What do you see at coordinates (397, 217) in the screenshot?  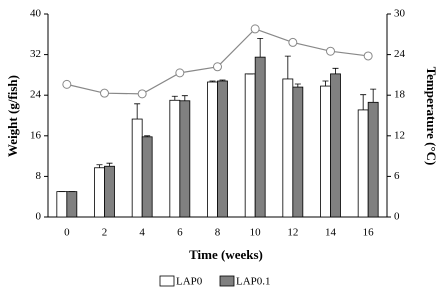 I see `y2-tick-label: 0` at bounding box center [397, 217].